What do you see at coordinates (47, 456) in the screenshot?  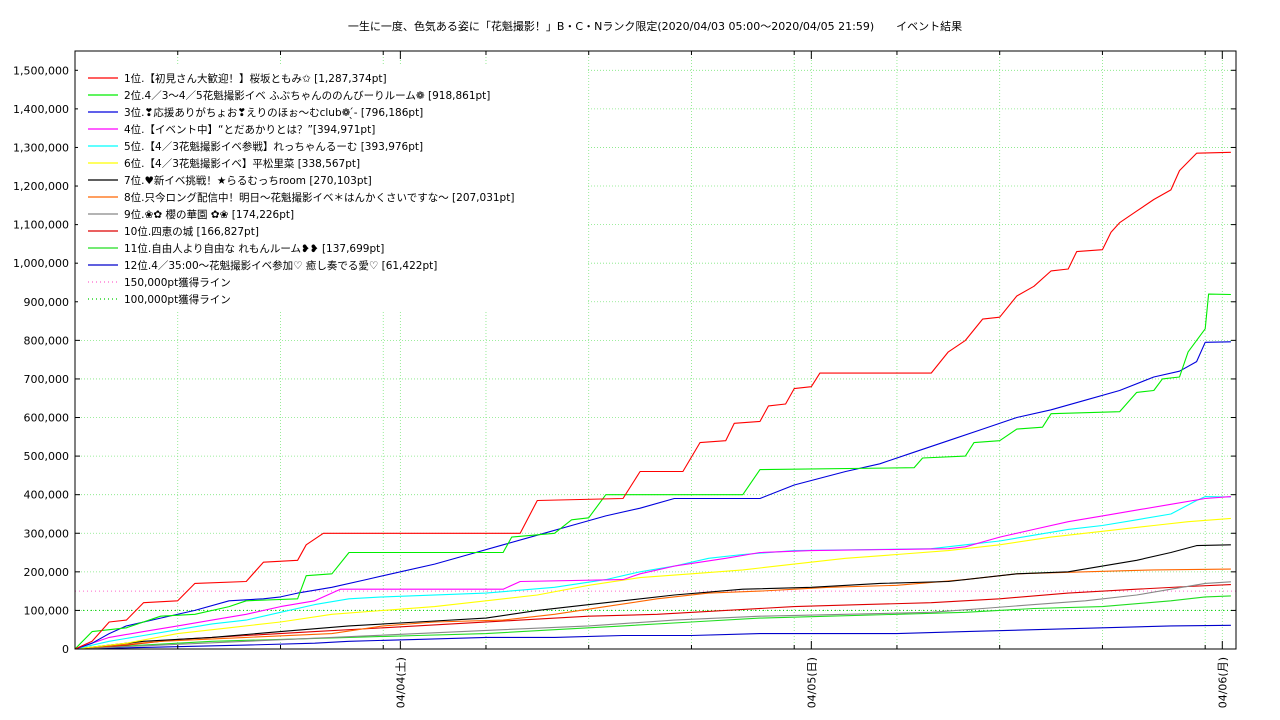 I see `y-tick-label: 500,000` at bounding box center [47, 456].